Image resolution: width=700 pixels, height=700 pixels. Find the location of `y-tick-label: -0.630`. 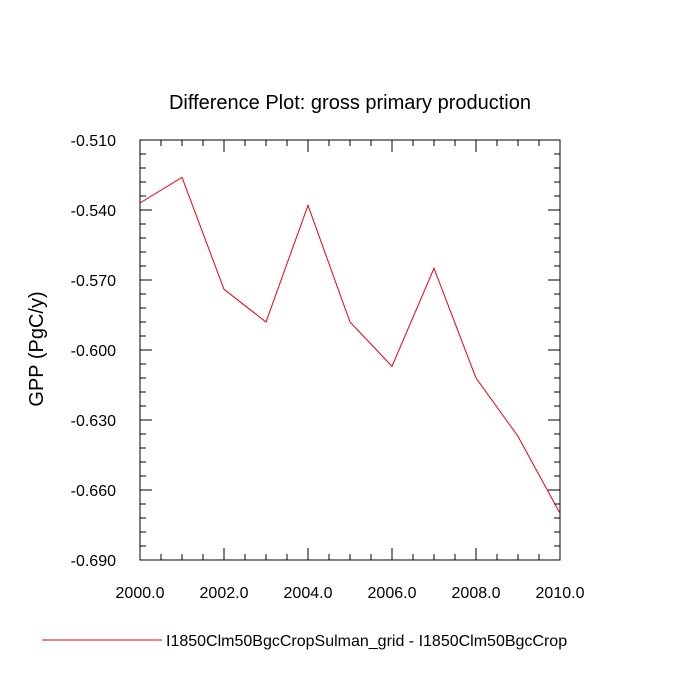

y-tick-label: -0.630 is located at coordinates (93, 421).